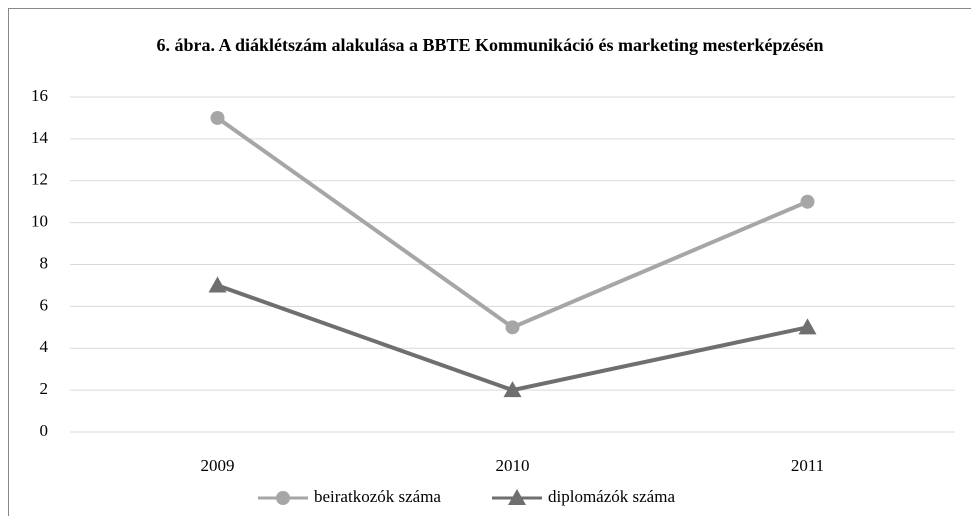  Describe the element at coordinates (44, 346) in the screenshot. I see `y-tick-label: 4` at that location.